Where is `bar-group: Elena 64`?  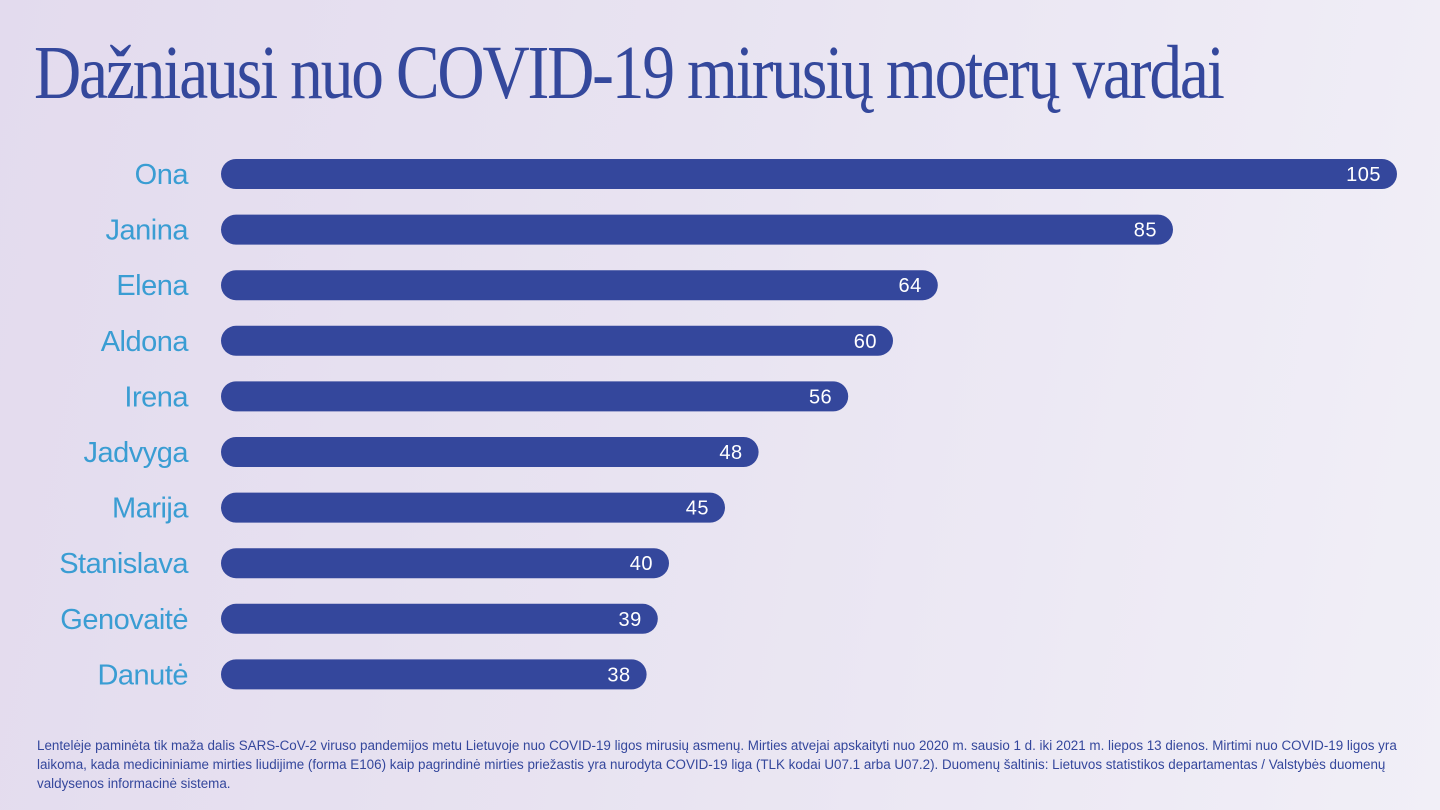 bar-group: Elena 64 is located at coordinates (527, 286).